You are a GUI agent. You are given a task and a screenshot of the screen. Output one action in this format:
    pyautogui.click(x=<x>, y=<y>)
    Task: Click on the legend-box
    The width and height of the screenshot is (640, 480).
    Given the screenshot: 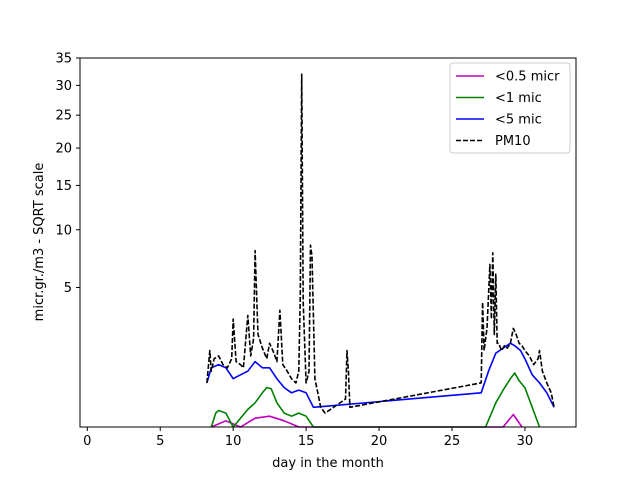 What is the action you would take?
    pyautogui.click(x=510, y=108)
    